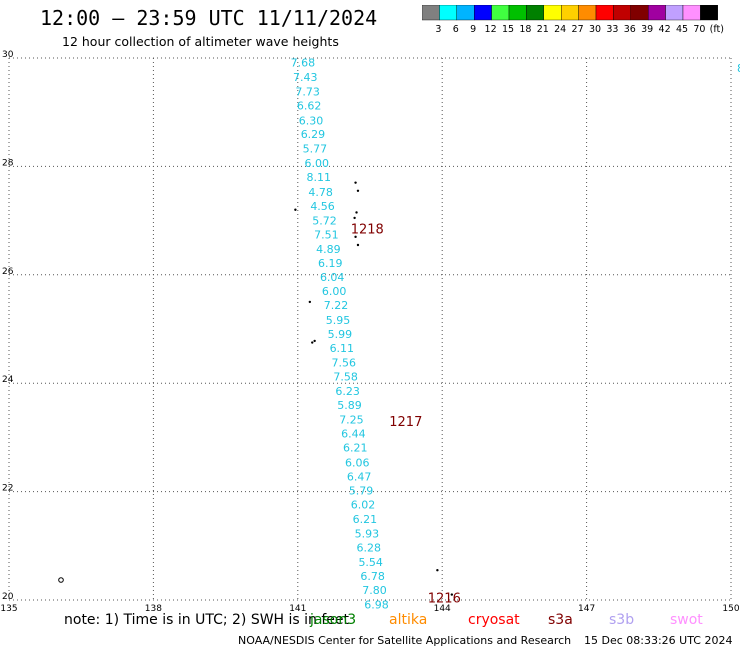 The image size is (740, 650). Describe the element at coordinates (307, 92) in the screenshot. I see `wave-height-point: 7.73` at that location.